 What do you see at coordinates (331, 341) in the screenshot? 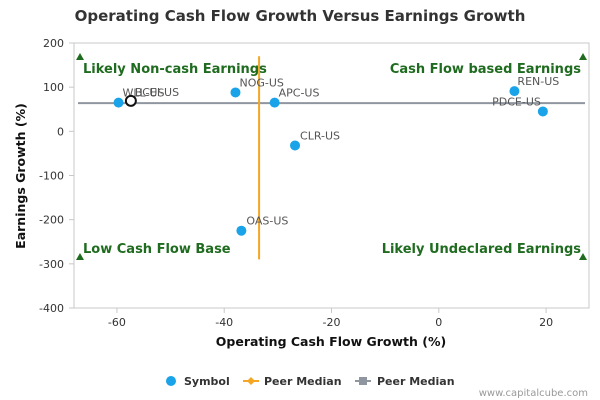
I see `x-axis-title: Operating Cash Flow Growth (%)` at bounding box center [331, 341].